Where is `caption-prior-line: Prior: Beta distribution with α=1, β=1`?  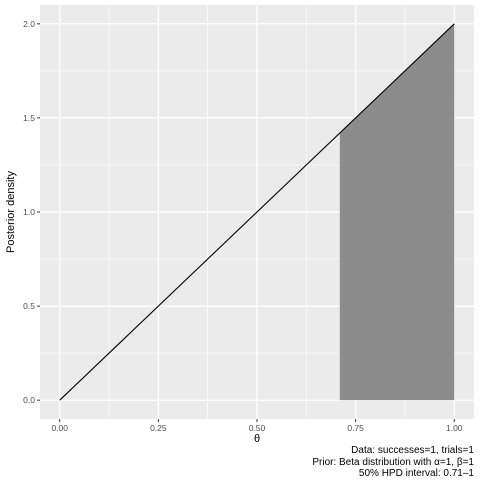 caption-prior-line: Prior: Beta distribution with α=1, β=1 is located at coordinates (393, 462).